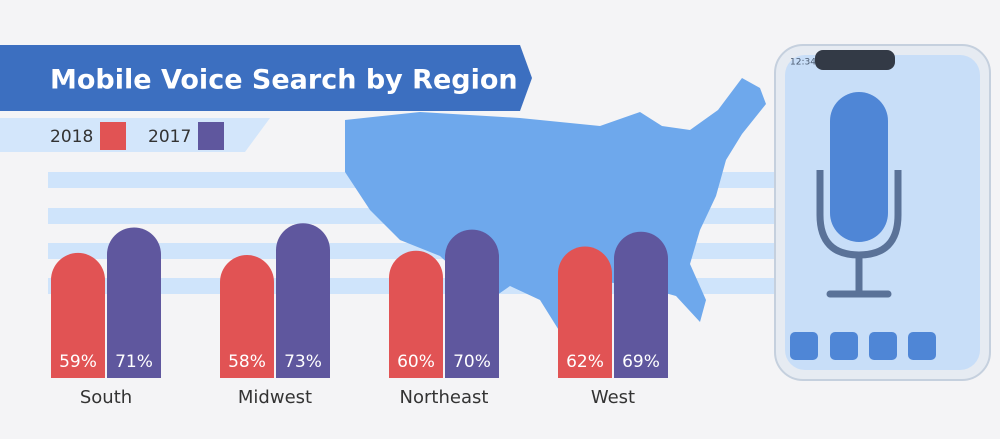 The width and height of the screenshot is (1000, 439). I want to click on value-label: 59%, so click(78, 362).